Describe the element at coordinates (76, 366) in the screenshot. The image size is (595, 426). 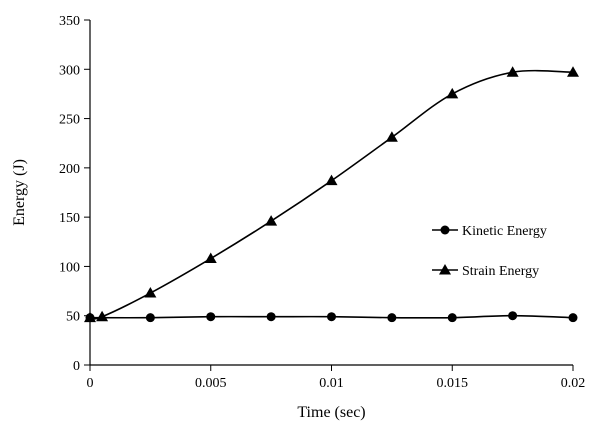
I see `y-tick-label: 0` at that location.